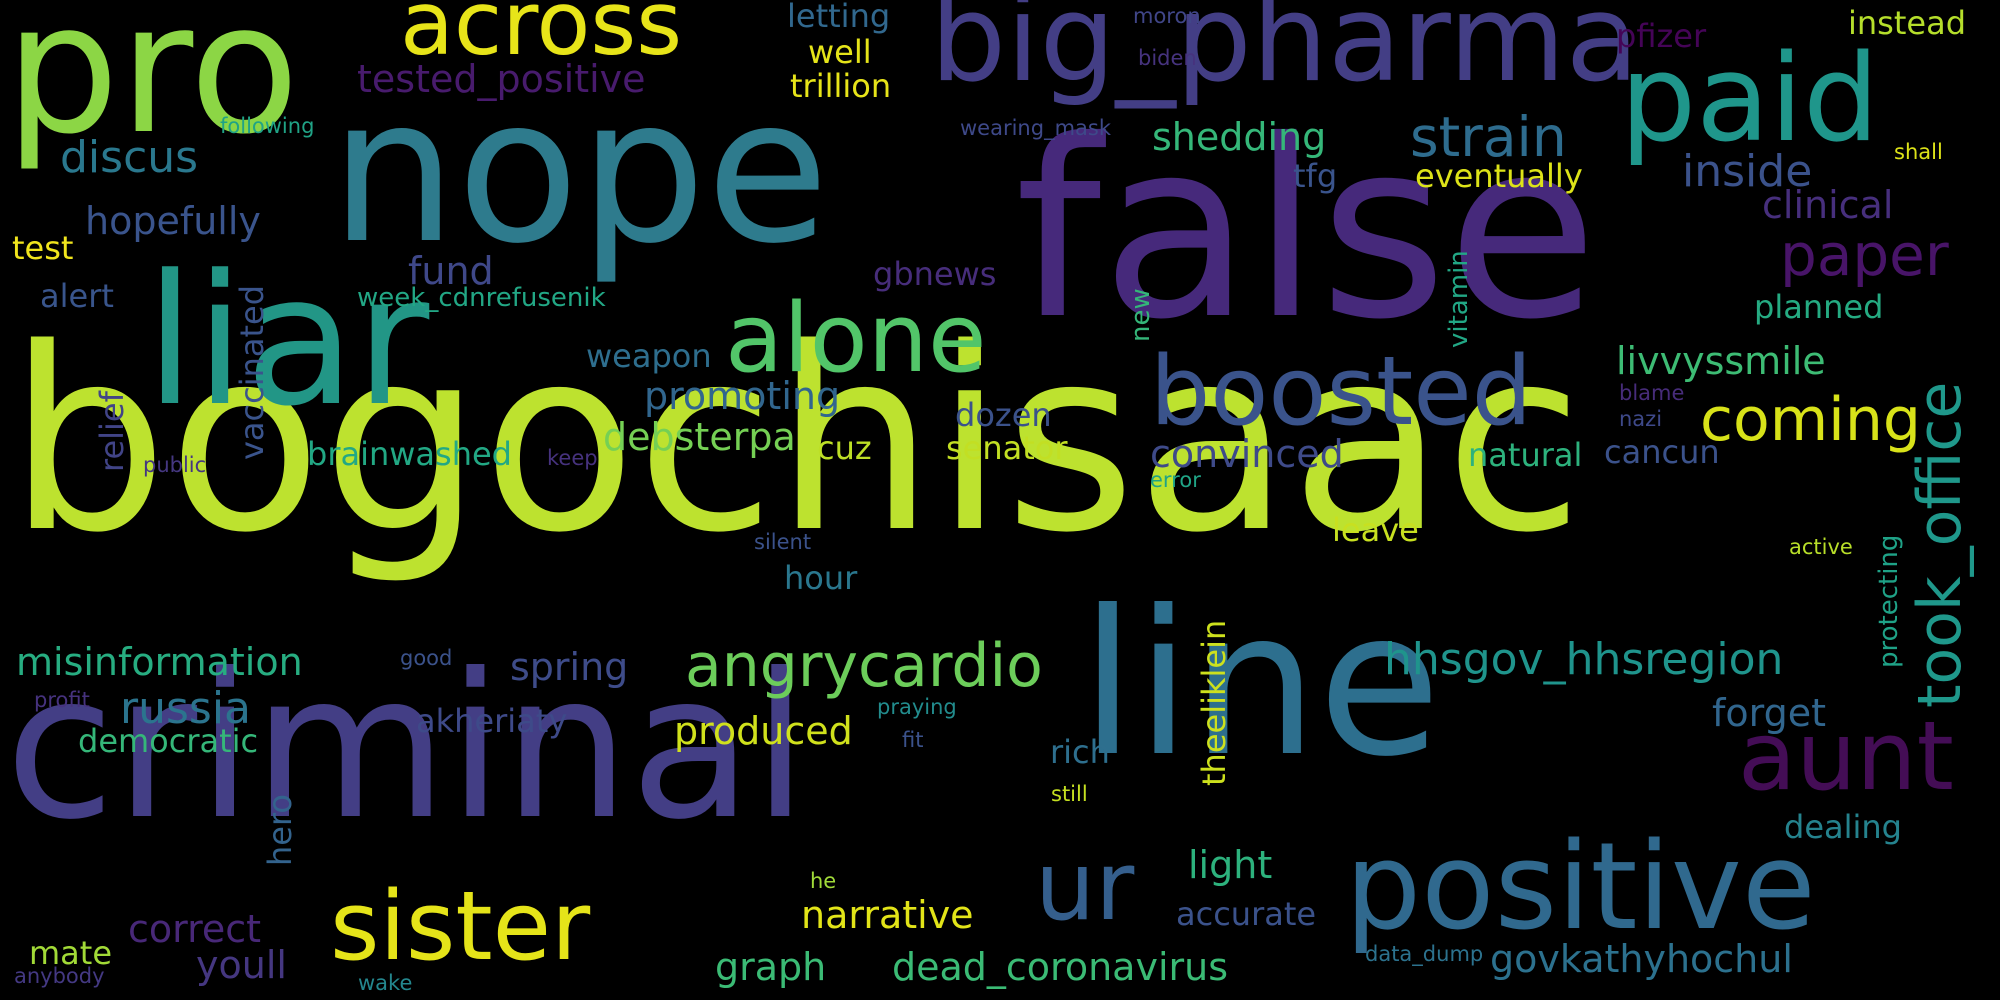 The height and width of the screenshot is (1000, 2000). Describe the element at coordinates (1247, 454) in the screenshot. I see `word-convinced: convinced` at that location.